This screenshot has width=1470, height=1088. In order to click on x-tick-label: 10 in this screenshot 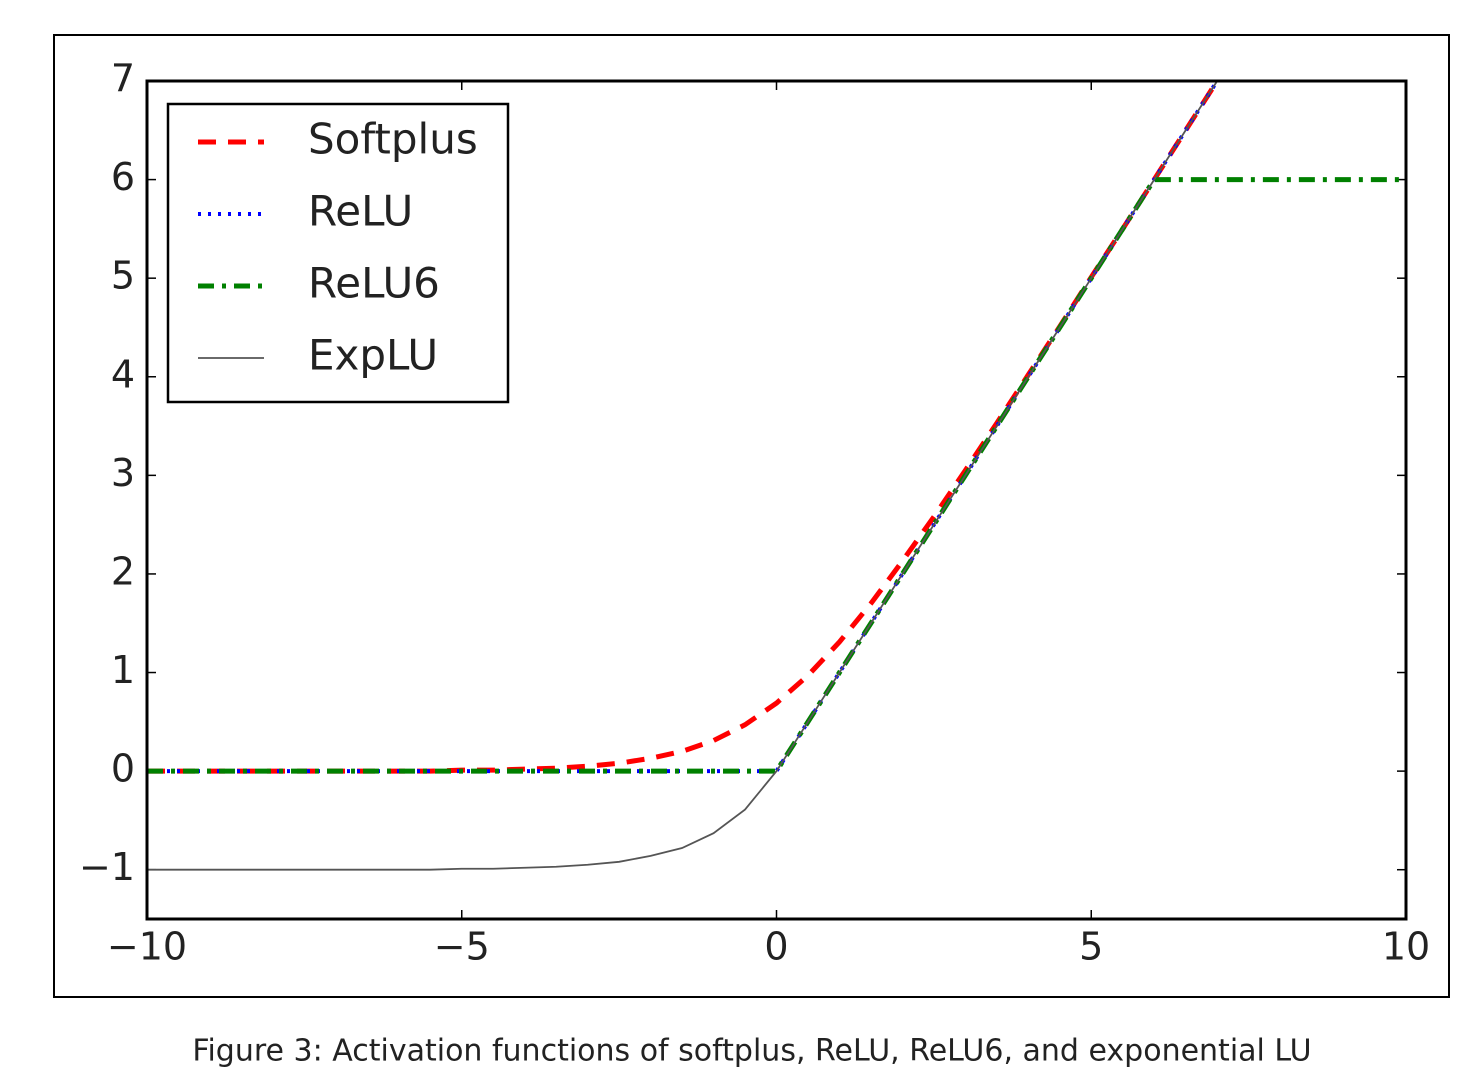, I will do `click(1406, 947)`.